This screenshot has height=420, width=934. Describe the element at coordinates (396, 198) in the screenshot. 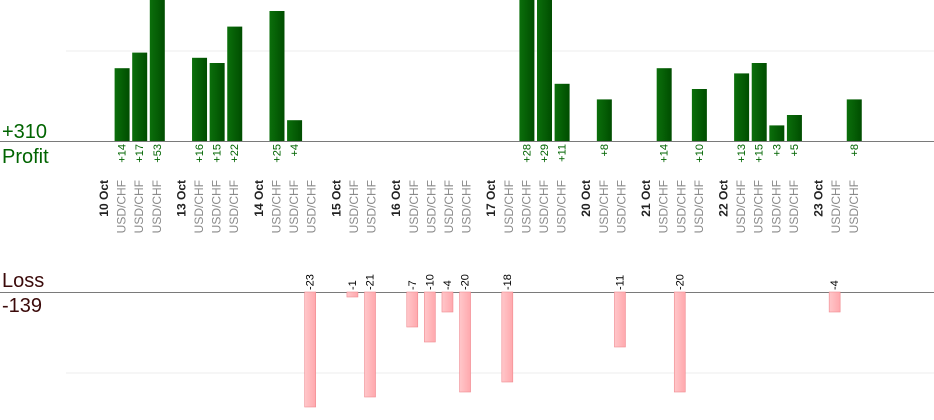

I see `date-label: 16 Oct` at that location.